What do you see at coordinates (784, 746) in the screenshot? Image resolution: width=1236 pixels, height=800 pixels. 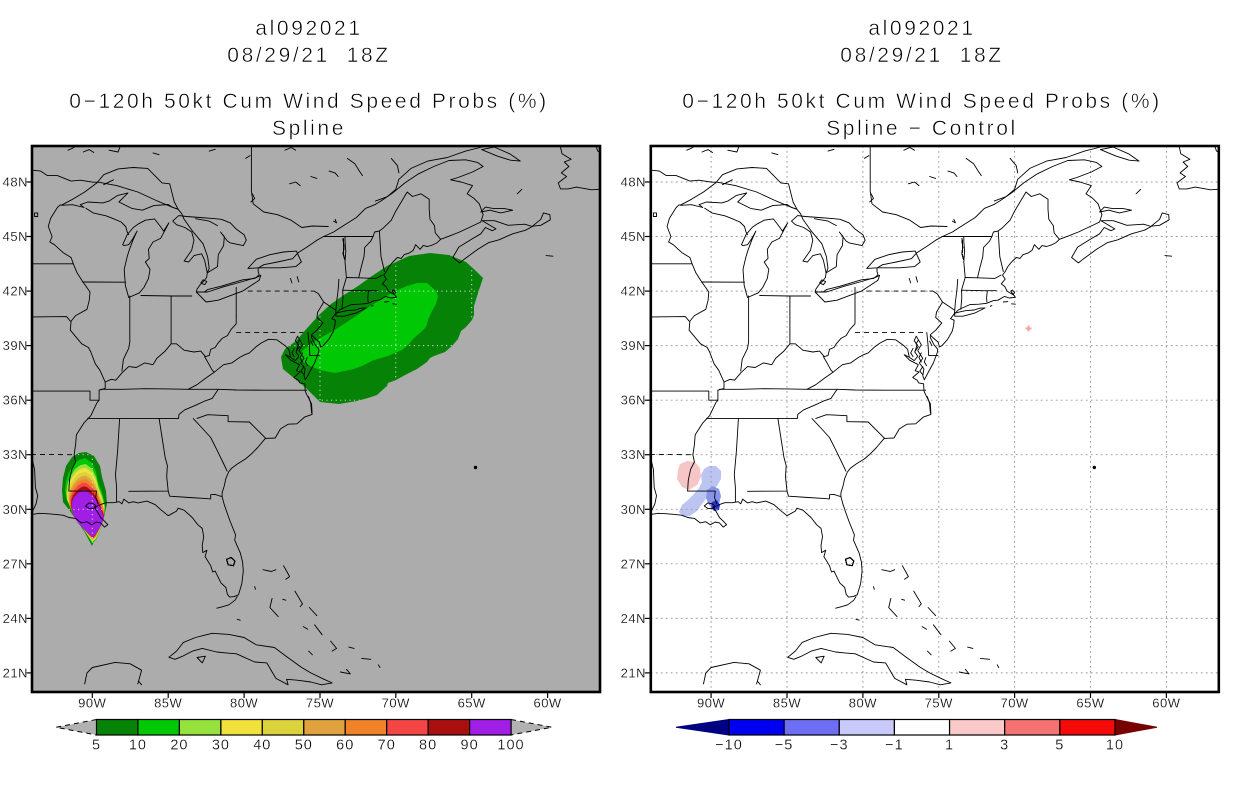 I see `svg-text: −5` at bounding box center [784, 746].